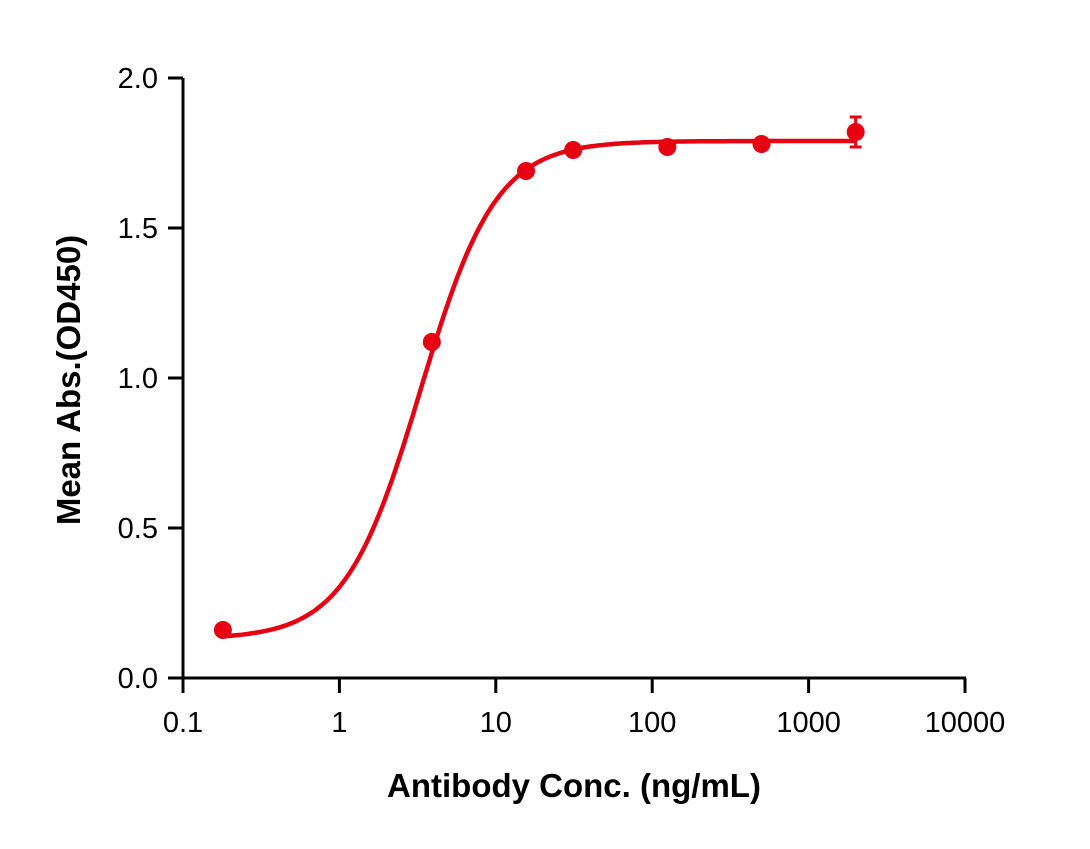 This screenshot has width=1090, height=849. What do you see at coordinates (574, 785) in the screenshot?
I see `x-axis-title: Antibody Conc. (ng/mL)` at bounding box center [574, 785].